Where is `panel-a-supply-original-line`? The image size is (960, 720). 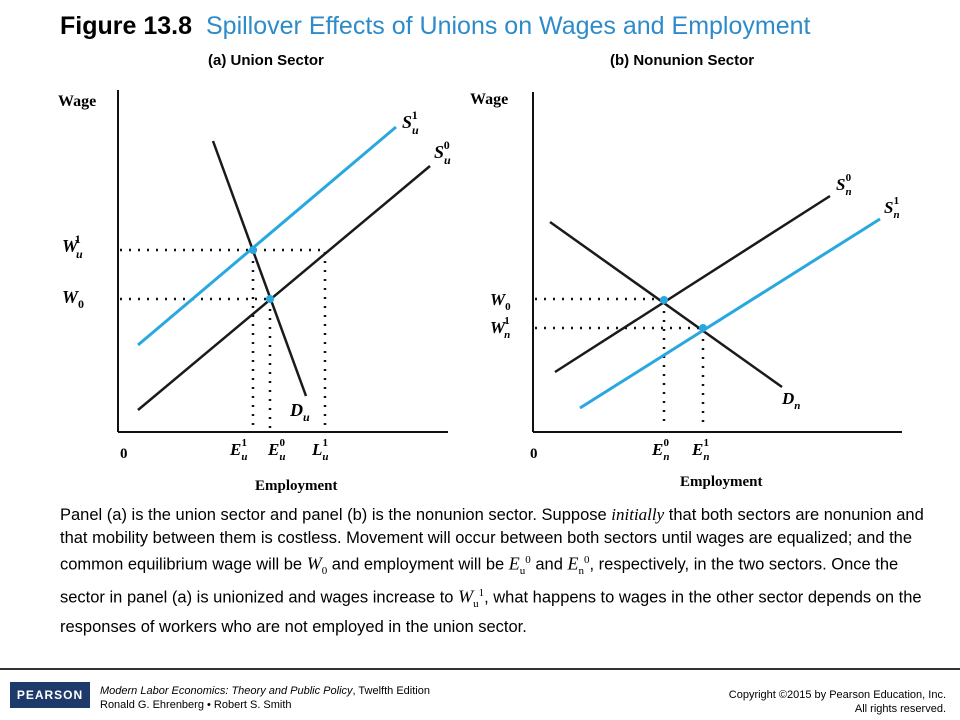 panel-a-supply-original-line is located at coordinates (284, 288).